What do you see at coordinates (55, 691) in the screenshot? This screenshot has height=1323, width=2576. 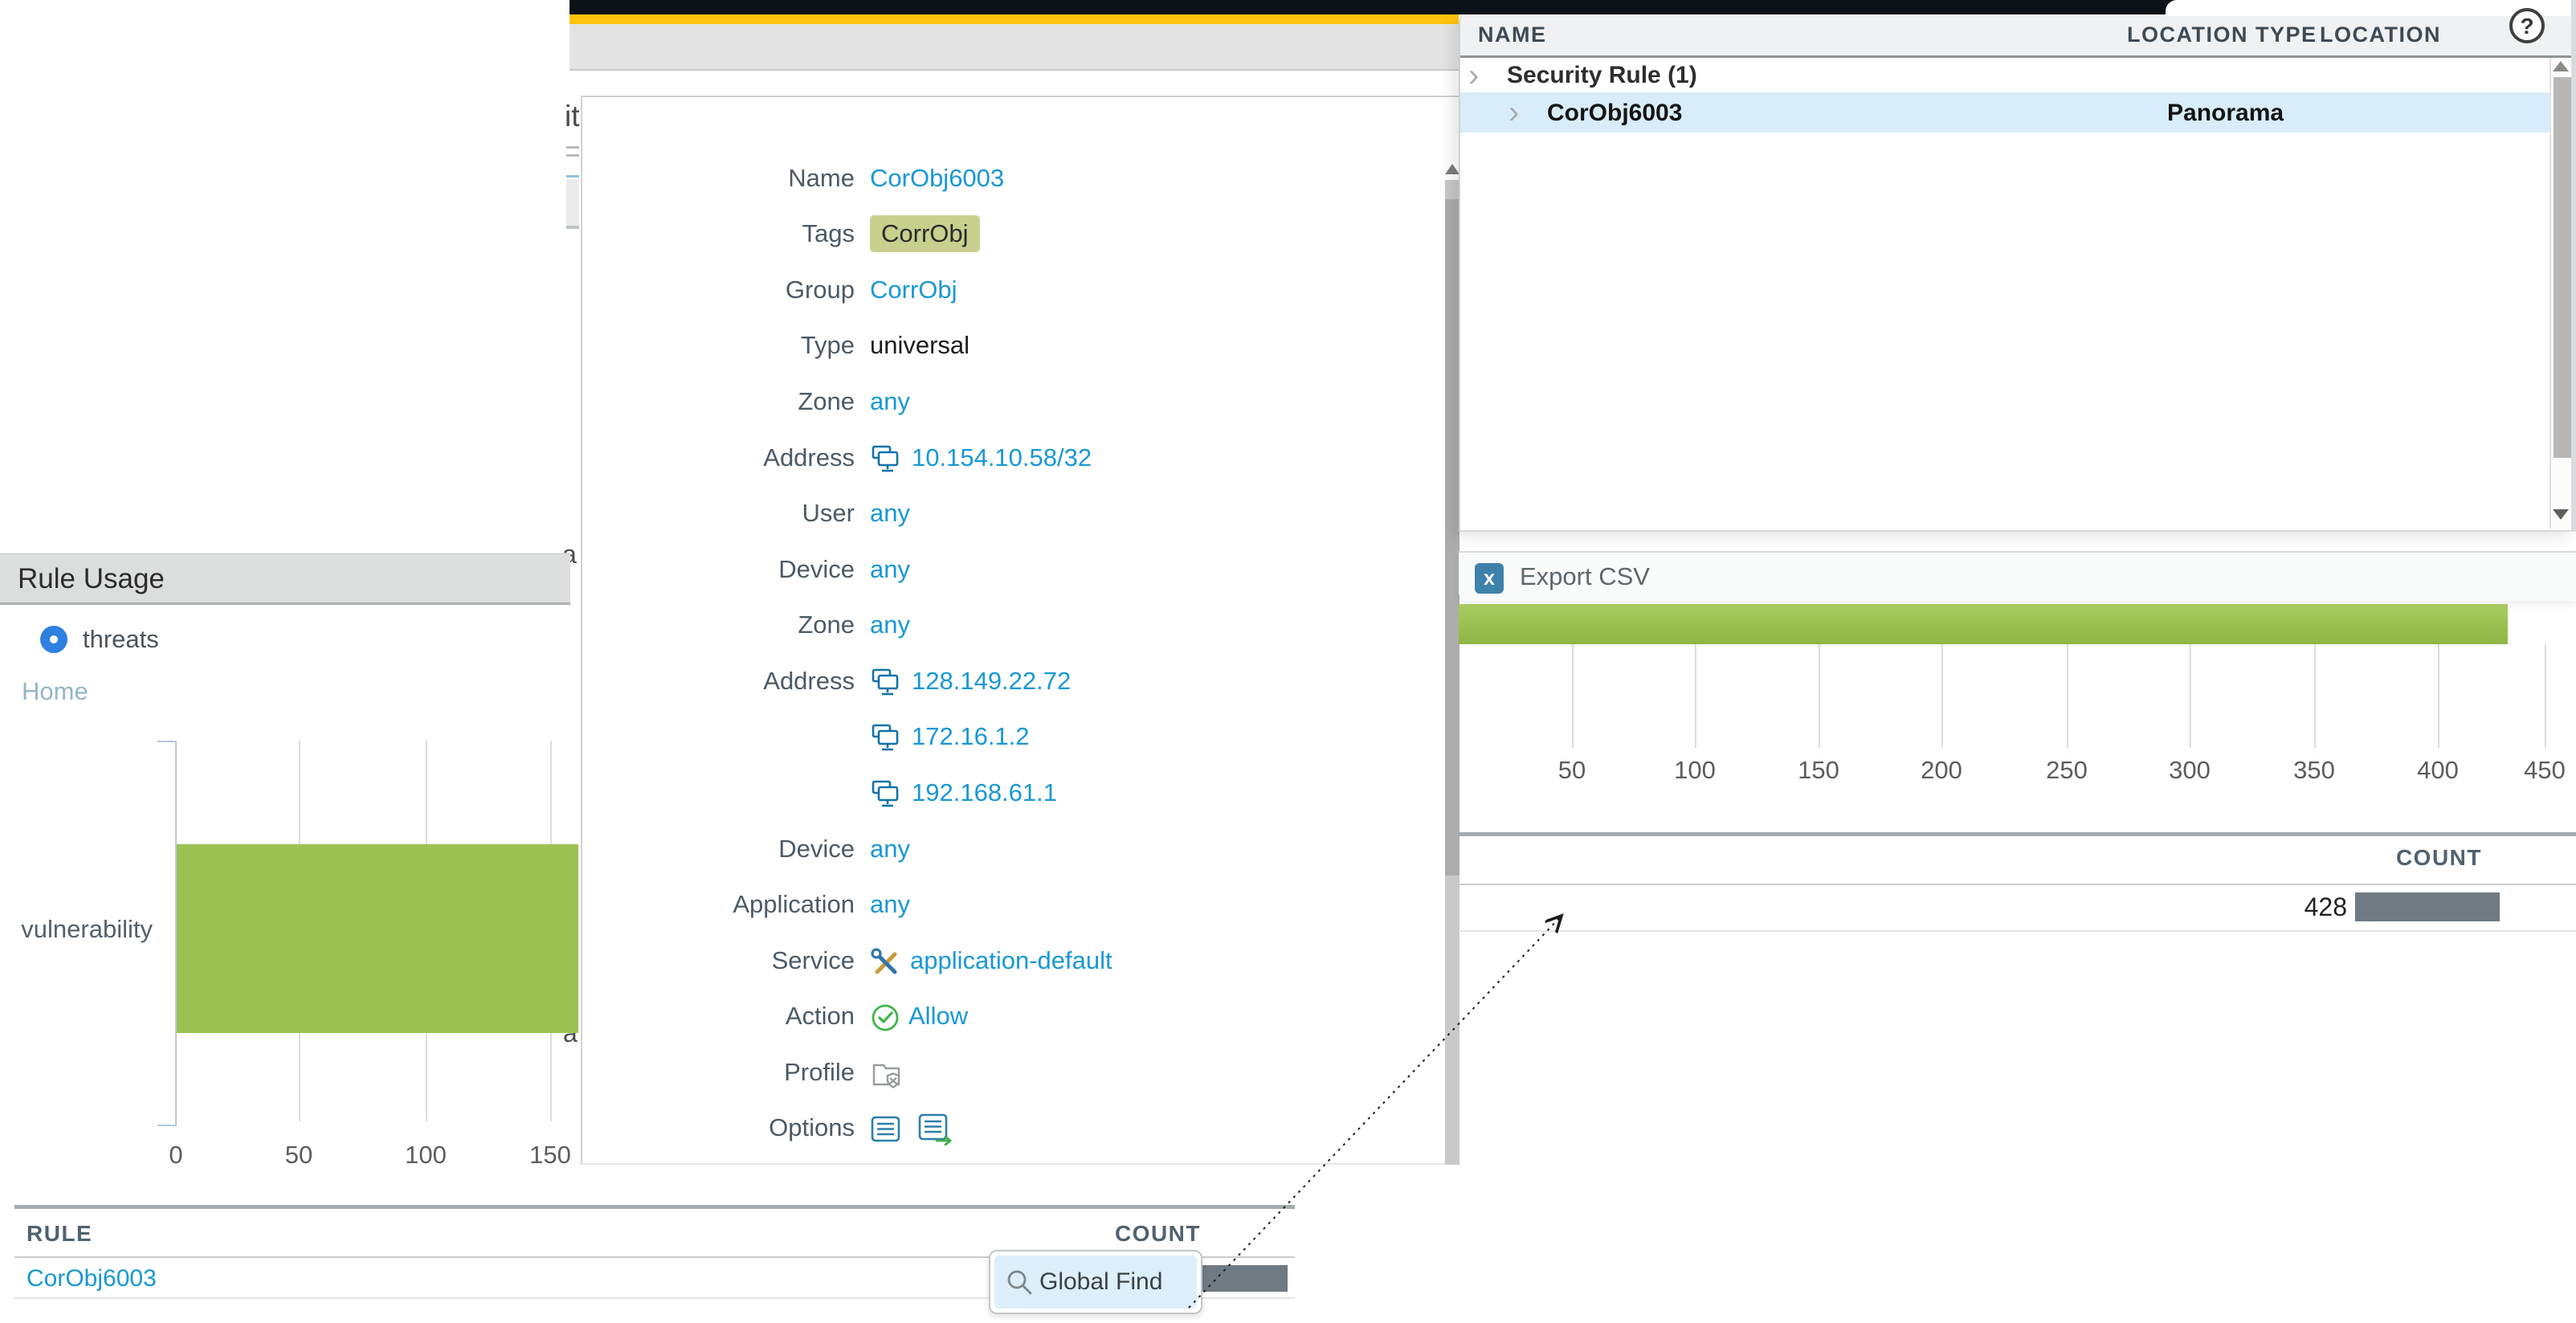 I see `home-link: Home` at bounding box center [55, 691].